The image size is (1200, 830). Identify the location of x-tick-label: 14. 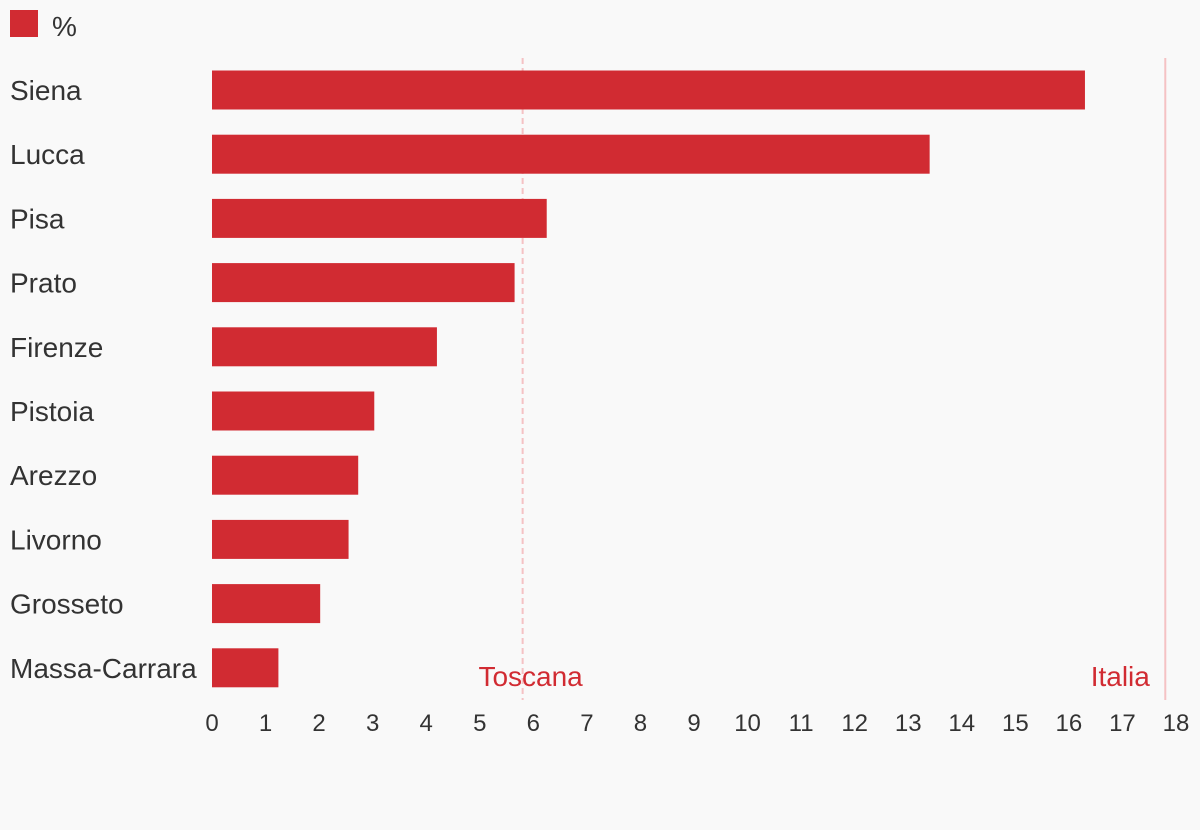
(961, 723).